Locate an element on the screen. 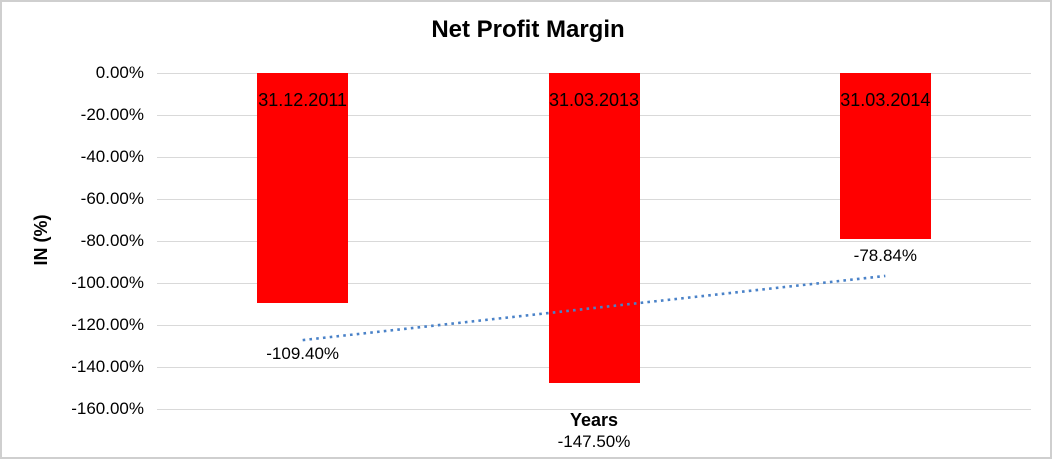 The width and height of the screenshot is (1052, 459). bar-31.03.2014 is located at coordinates (885, 156).